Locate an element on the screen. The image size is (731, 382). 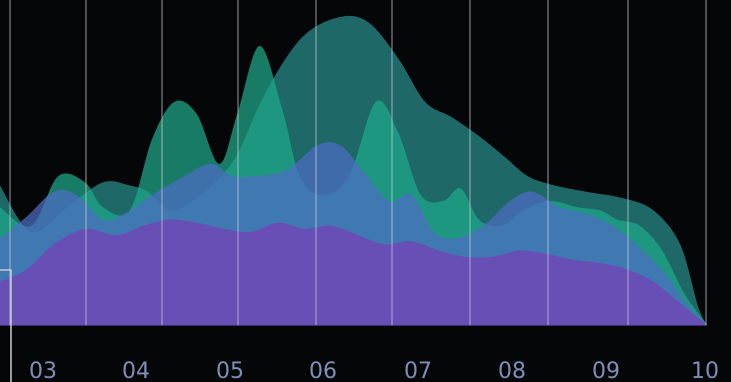
left-range-marker is located at coordinates (6, 325).